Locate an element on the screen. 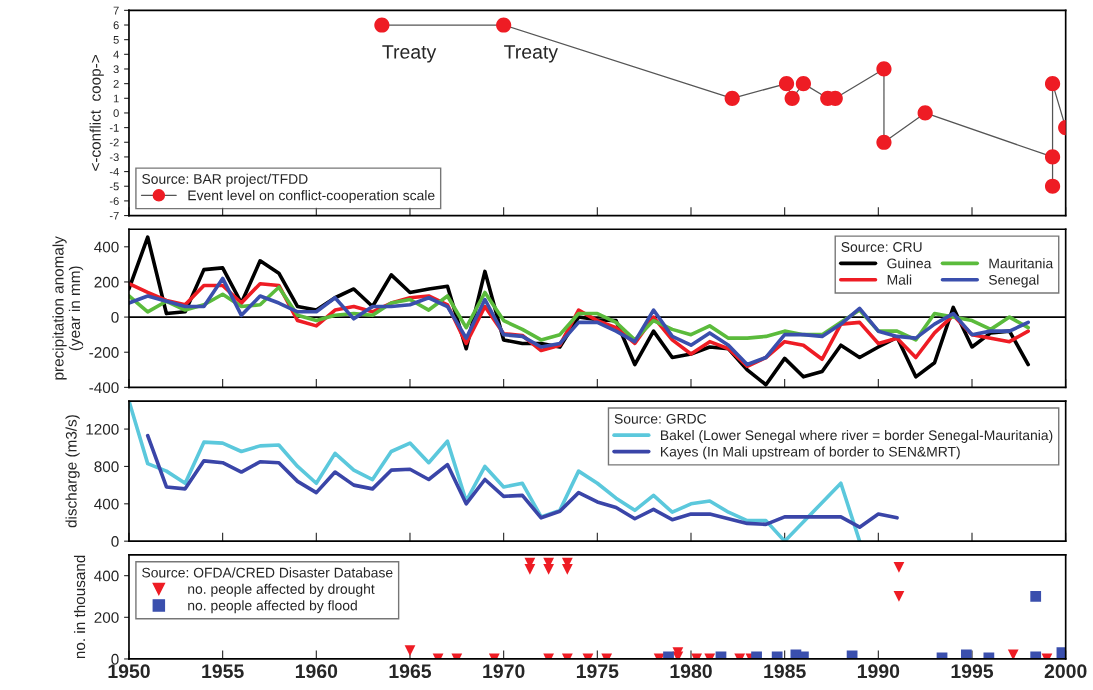  legend-label: Mali is located at coordinates (899, 279).